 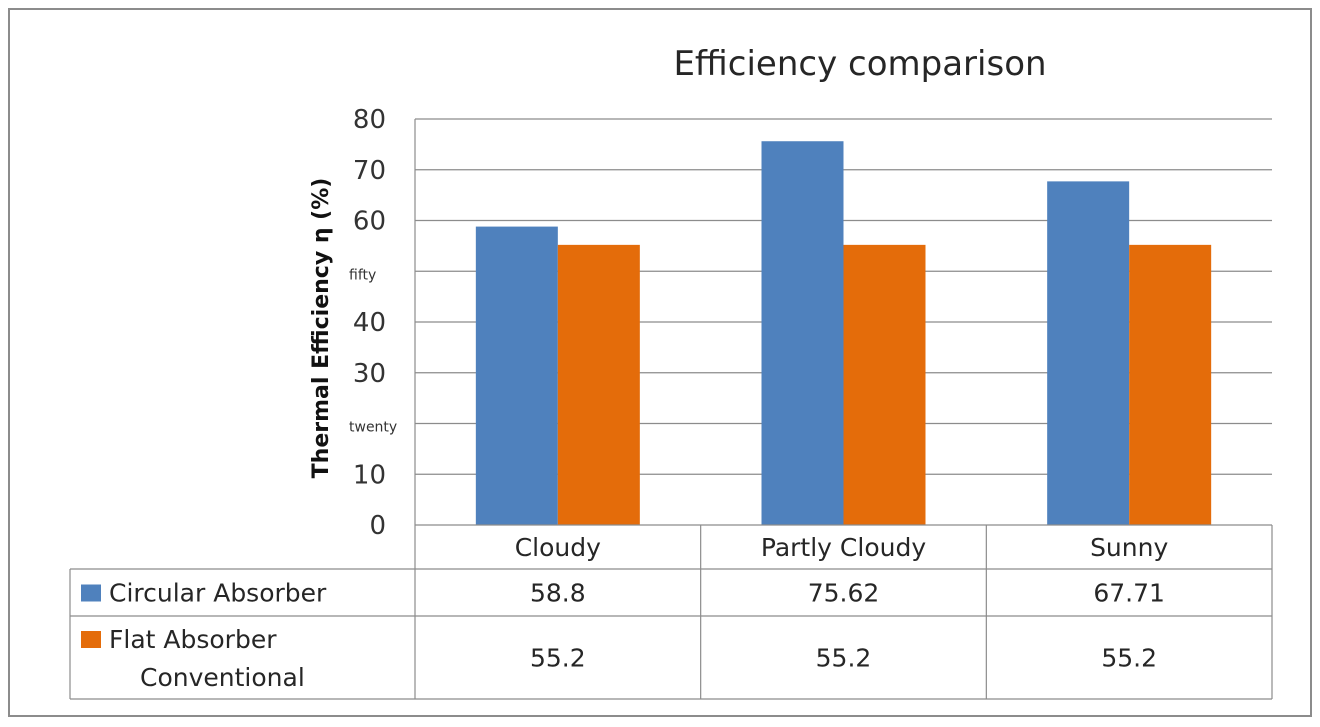 What do you see at coordinates (369, 120) in the screenshot?
I see `y-tick-label: 80` at bounding box center [369, 120].